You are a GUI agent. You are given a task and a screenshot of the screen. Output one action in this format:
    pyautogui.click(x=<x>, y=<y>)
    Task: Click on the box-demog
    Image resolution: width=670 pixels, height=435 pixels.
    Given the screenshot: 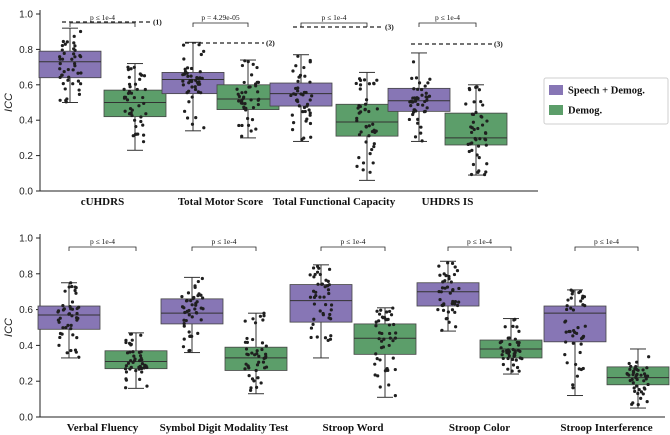 What is the action you would take?
    pyautogui.click(x=638, y=376)
    